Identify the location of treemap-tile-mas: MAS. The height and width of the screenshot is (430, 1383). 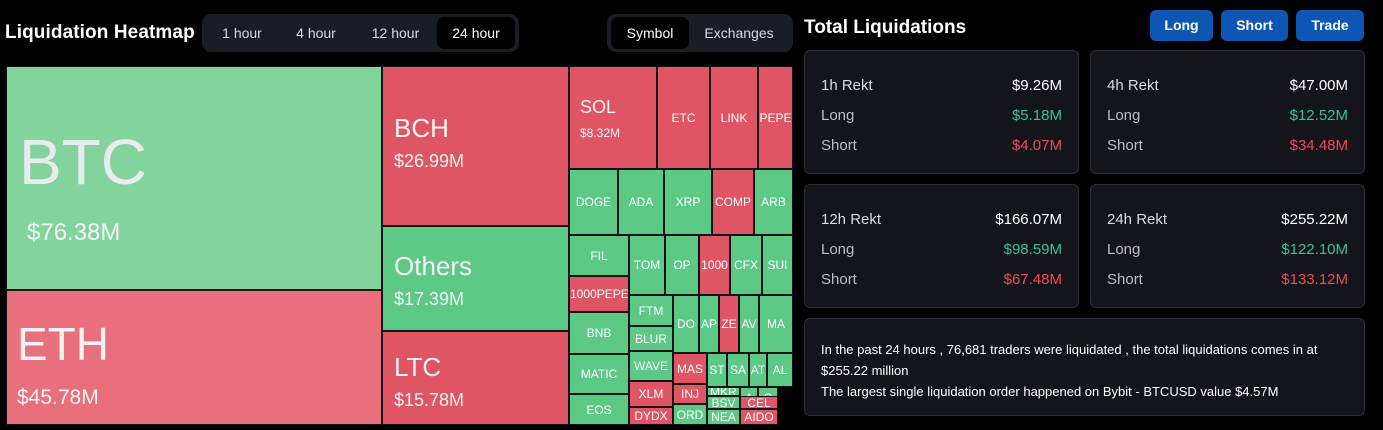
(690, 368).